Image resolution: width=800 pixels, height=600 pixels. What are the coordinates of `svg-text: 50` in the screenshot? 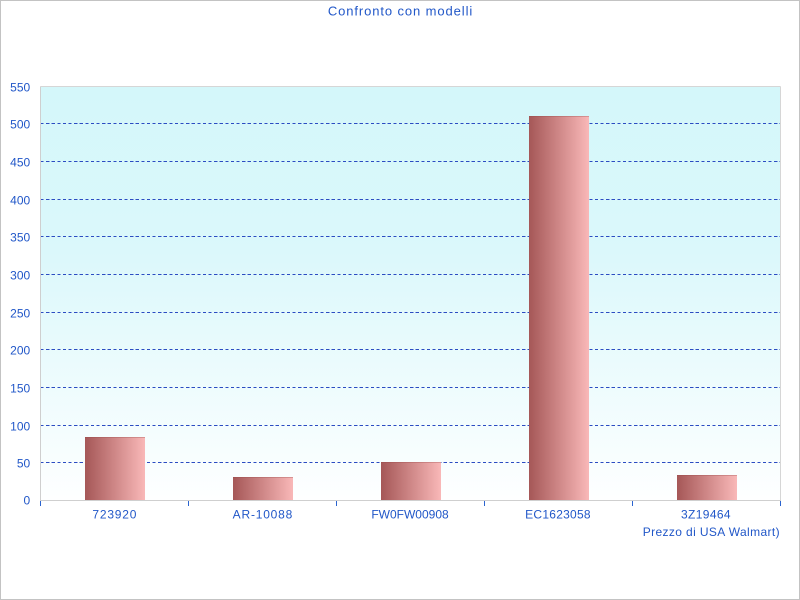 It's located at (24, 463).